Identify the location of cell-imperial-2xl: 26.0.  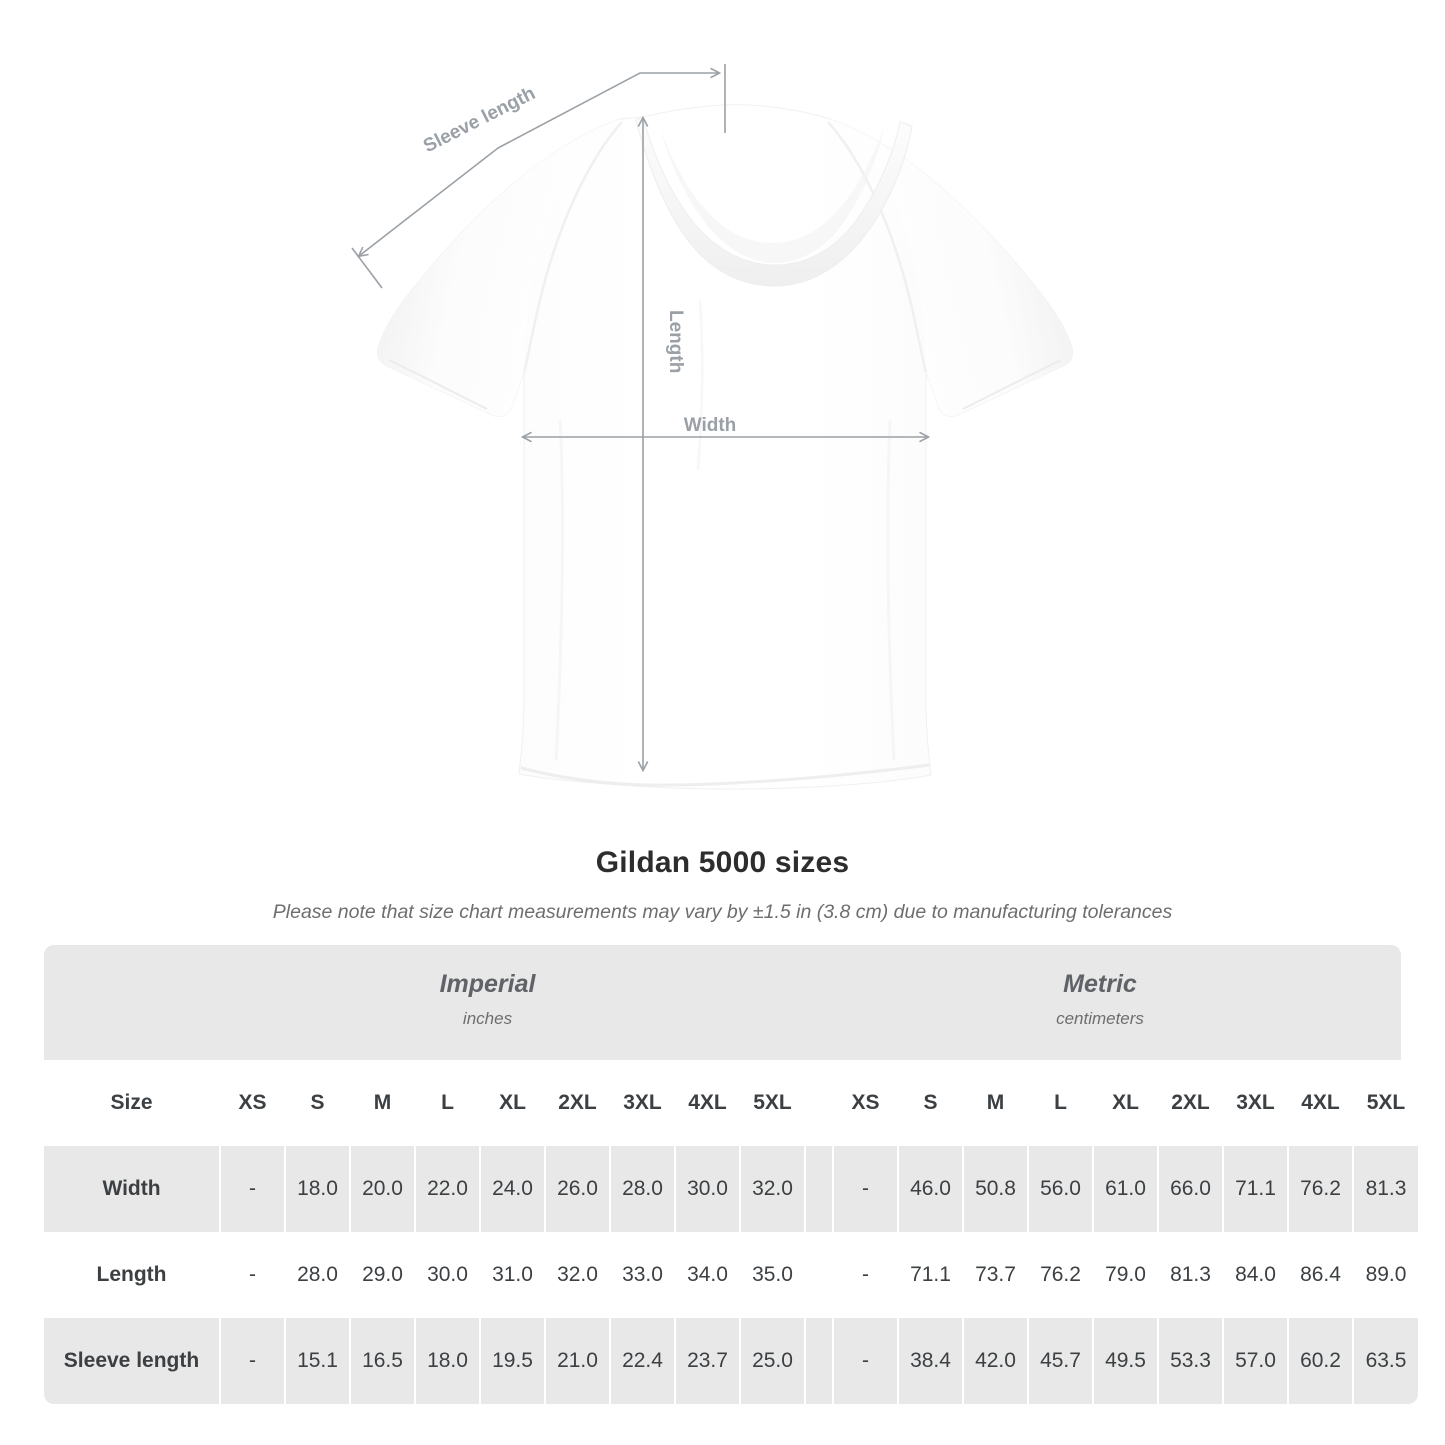
(578, 1189).